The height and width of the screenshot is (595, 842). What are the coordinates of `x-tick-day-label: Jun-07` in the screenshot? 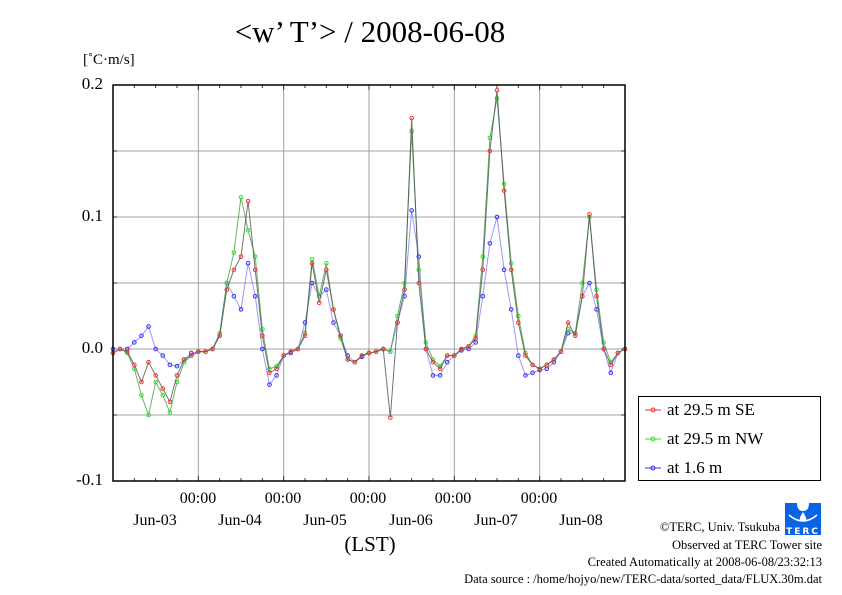 It's located at (496, 520).